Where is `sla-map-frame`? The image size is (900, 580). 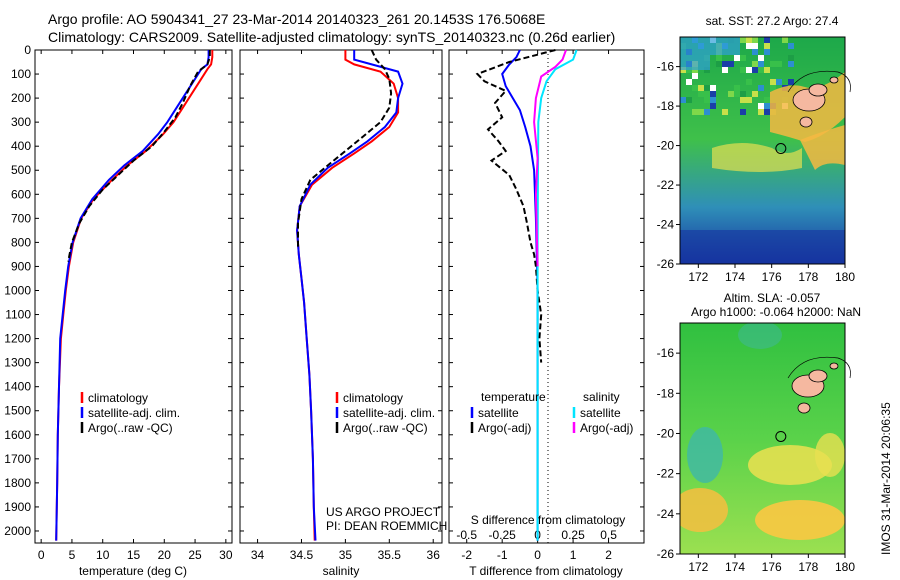
sla-map-frame is located at coordinates (762, 438).